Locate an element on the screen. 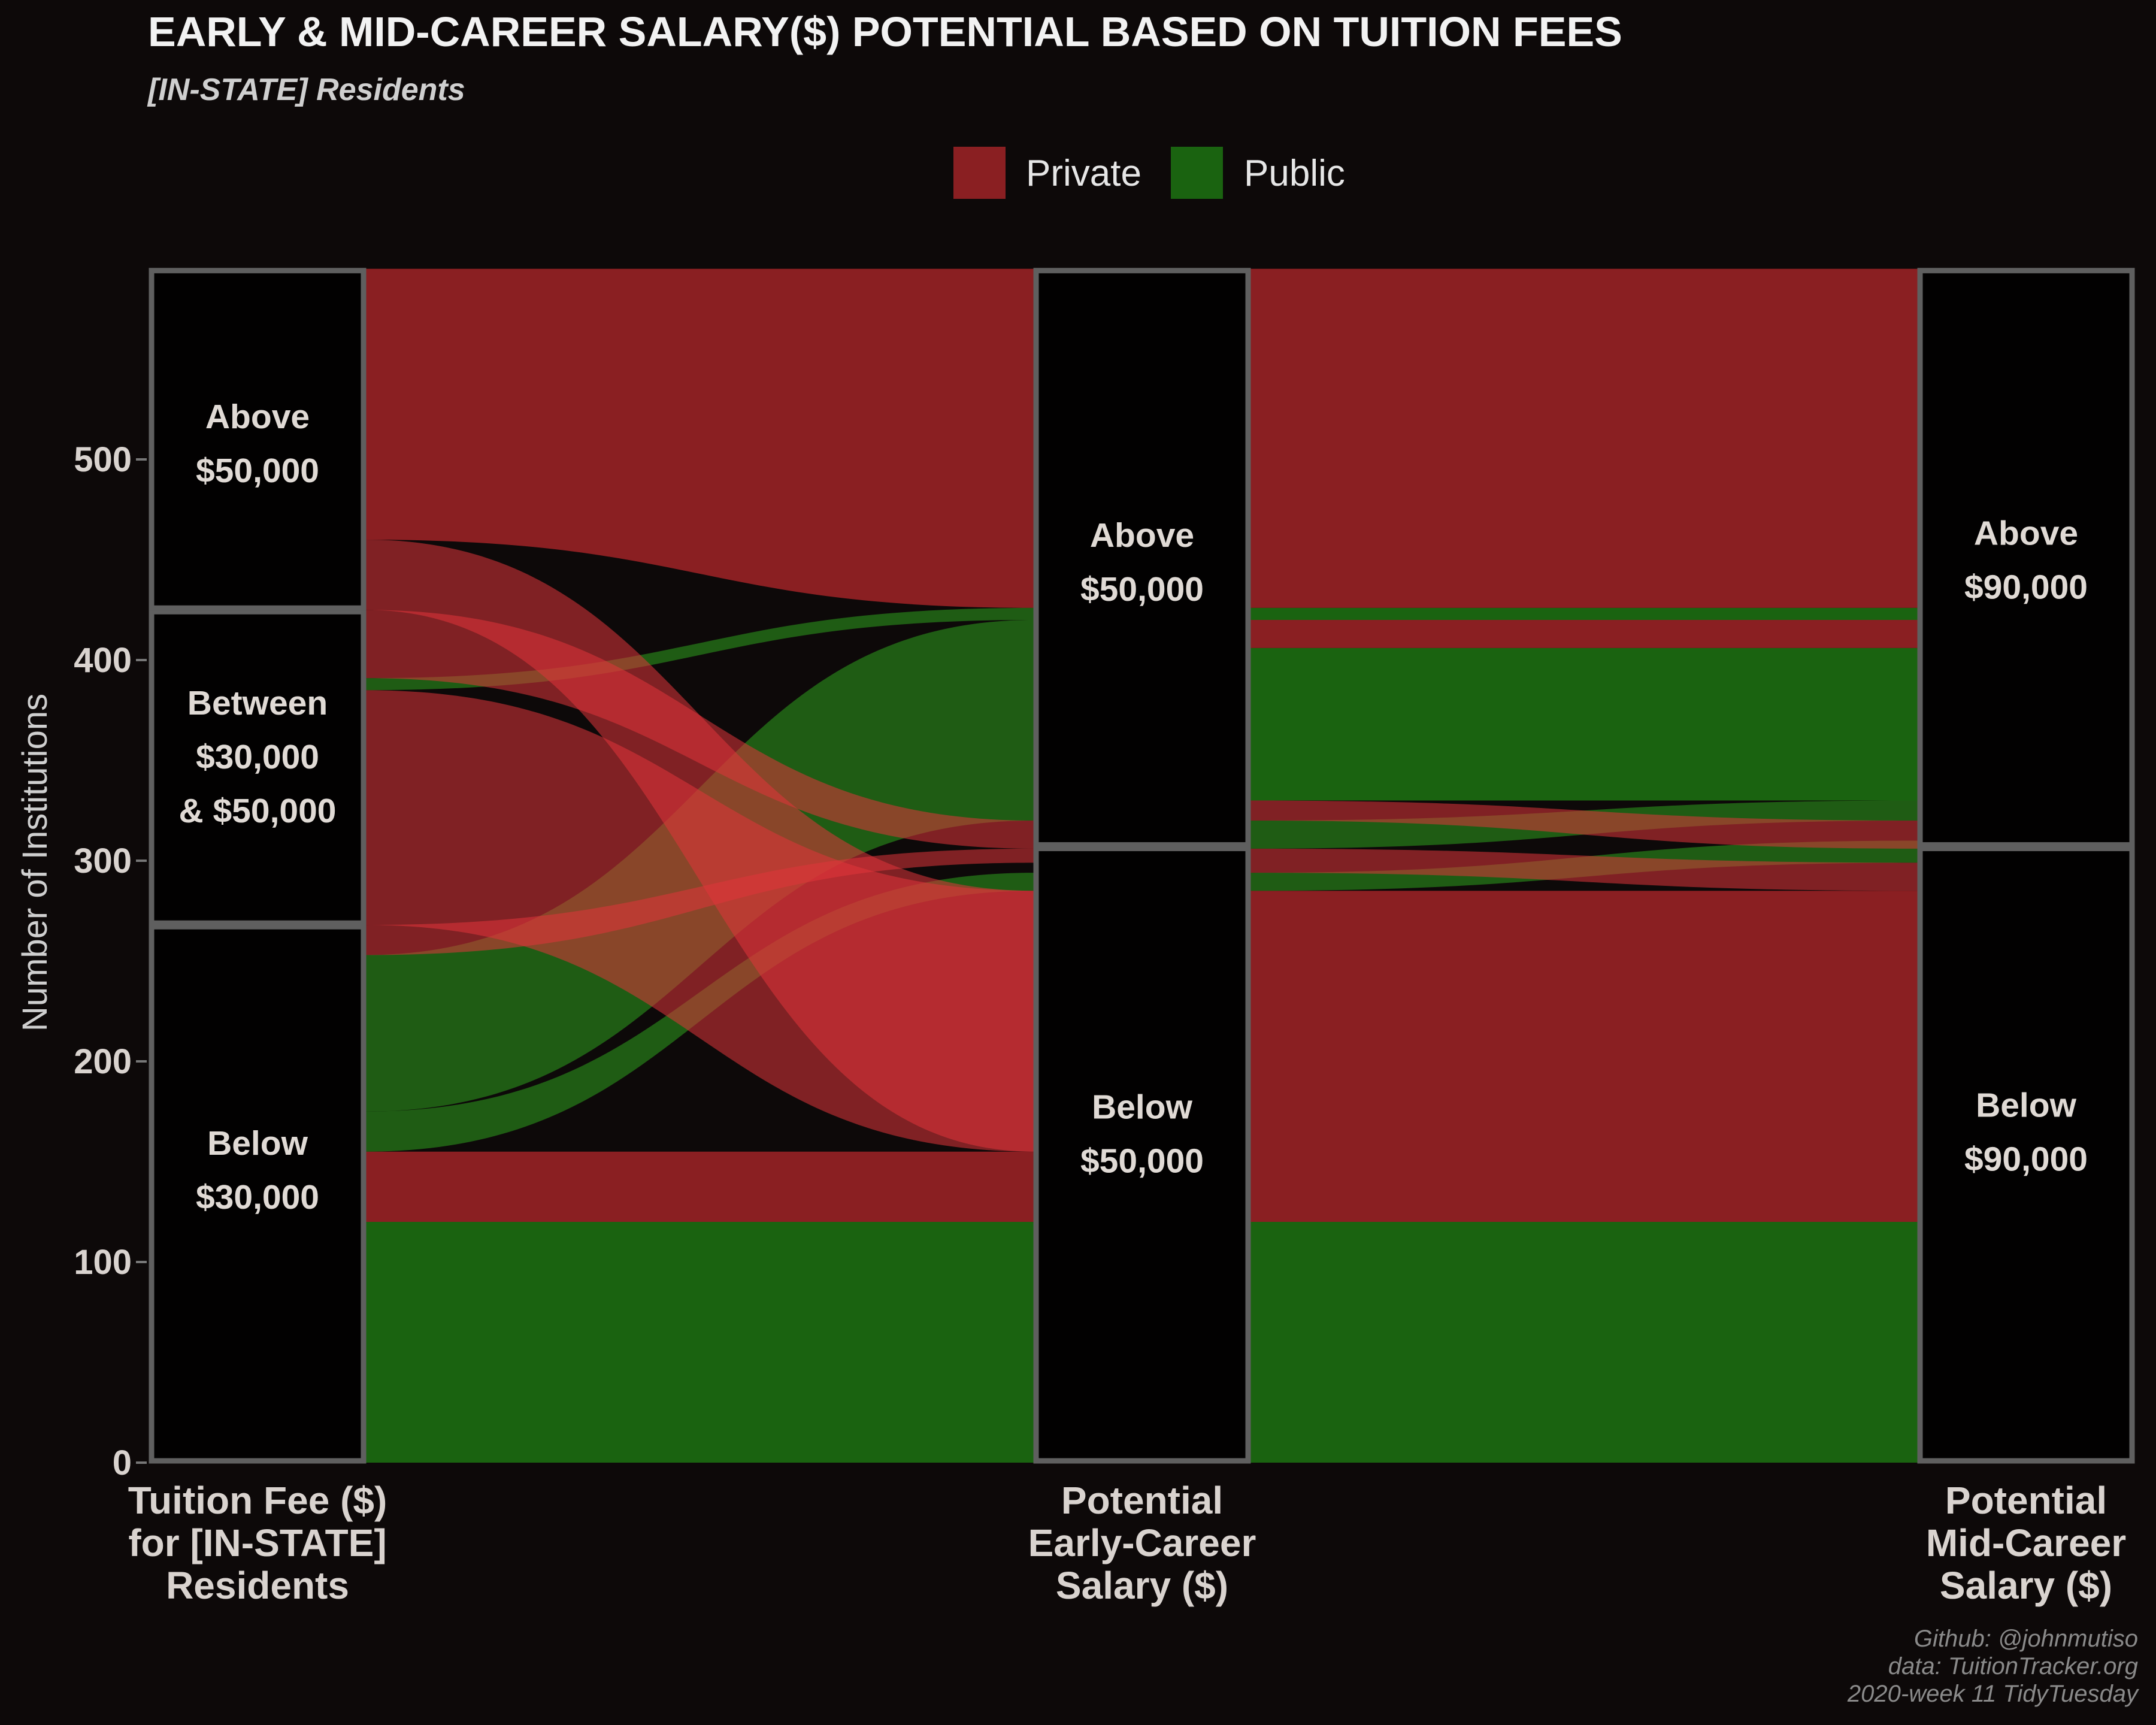 Image resolution: width=2156 pixels, height=1725 pixels. y-tick-label-100: 100 is located at coordinates (103, 1262).